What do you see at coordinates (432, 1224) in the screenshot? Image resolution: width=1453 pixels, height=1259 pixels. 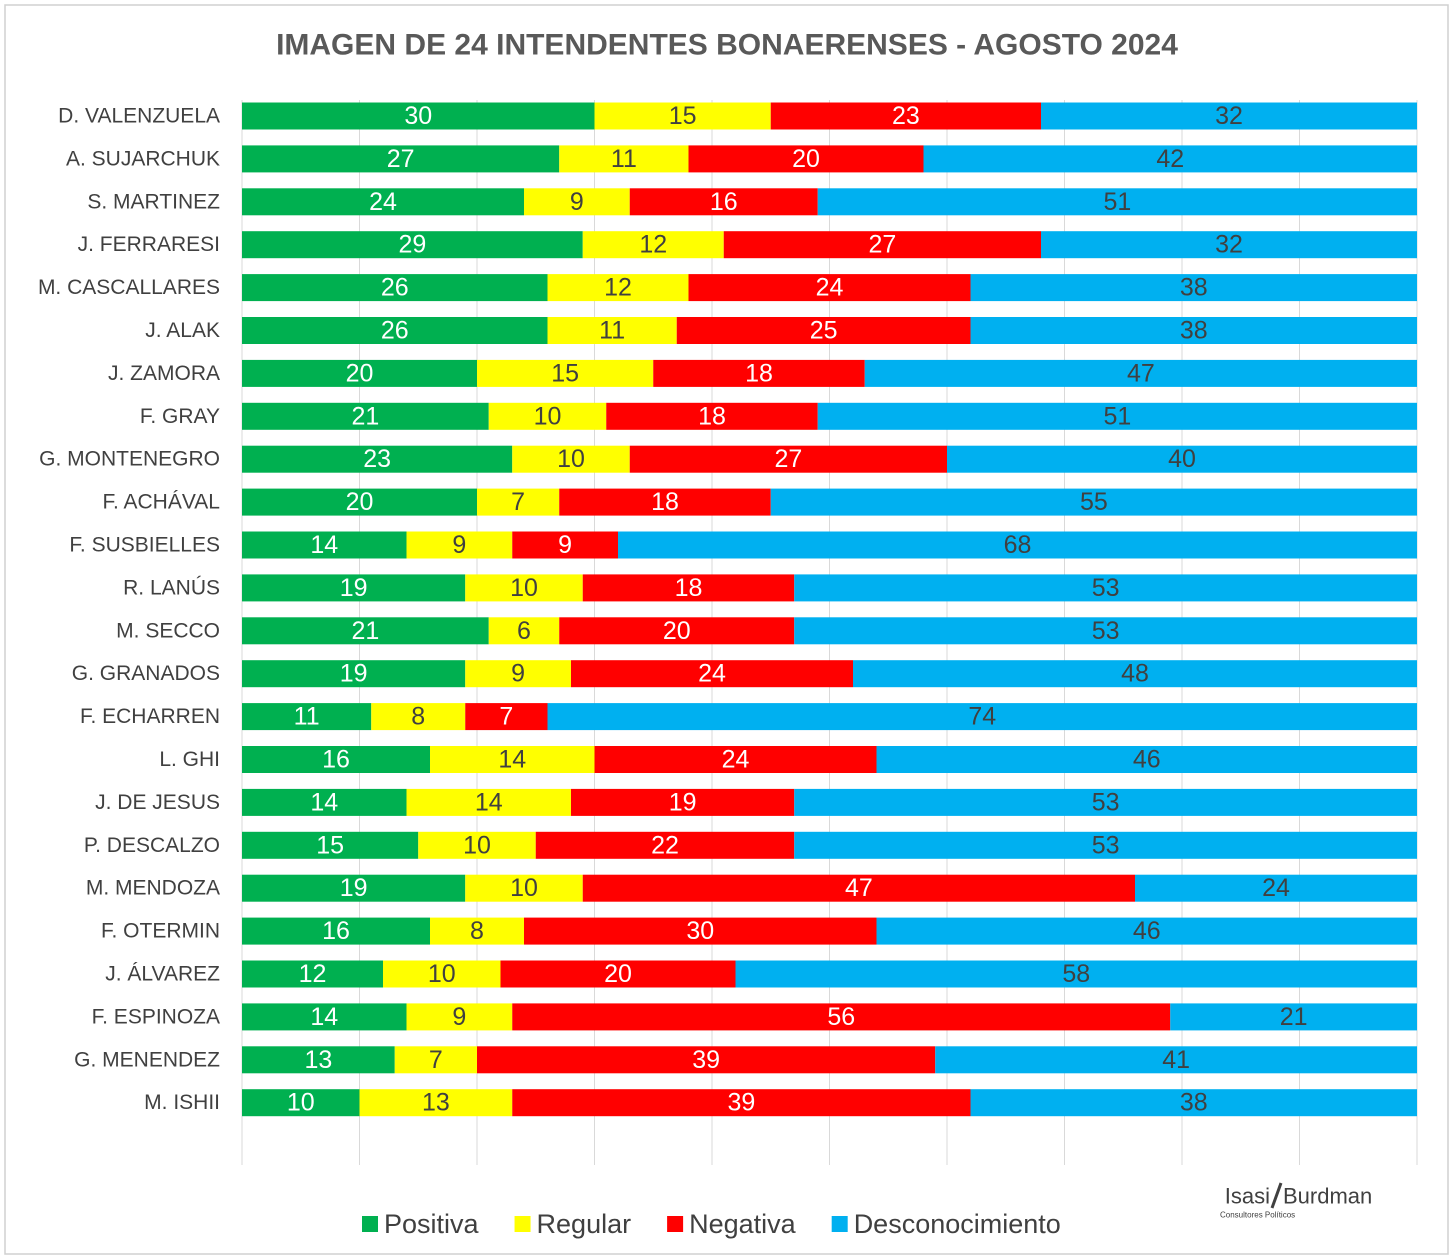 I see `legend-label: Positiva` at bounding box center [432, 1224].